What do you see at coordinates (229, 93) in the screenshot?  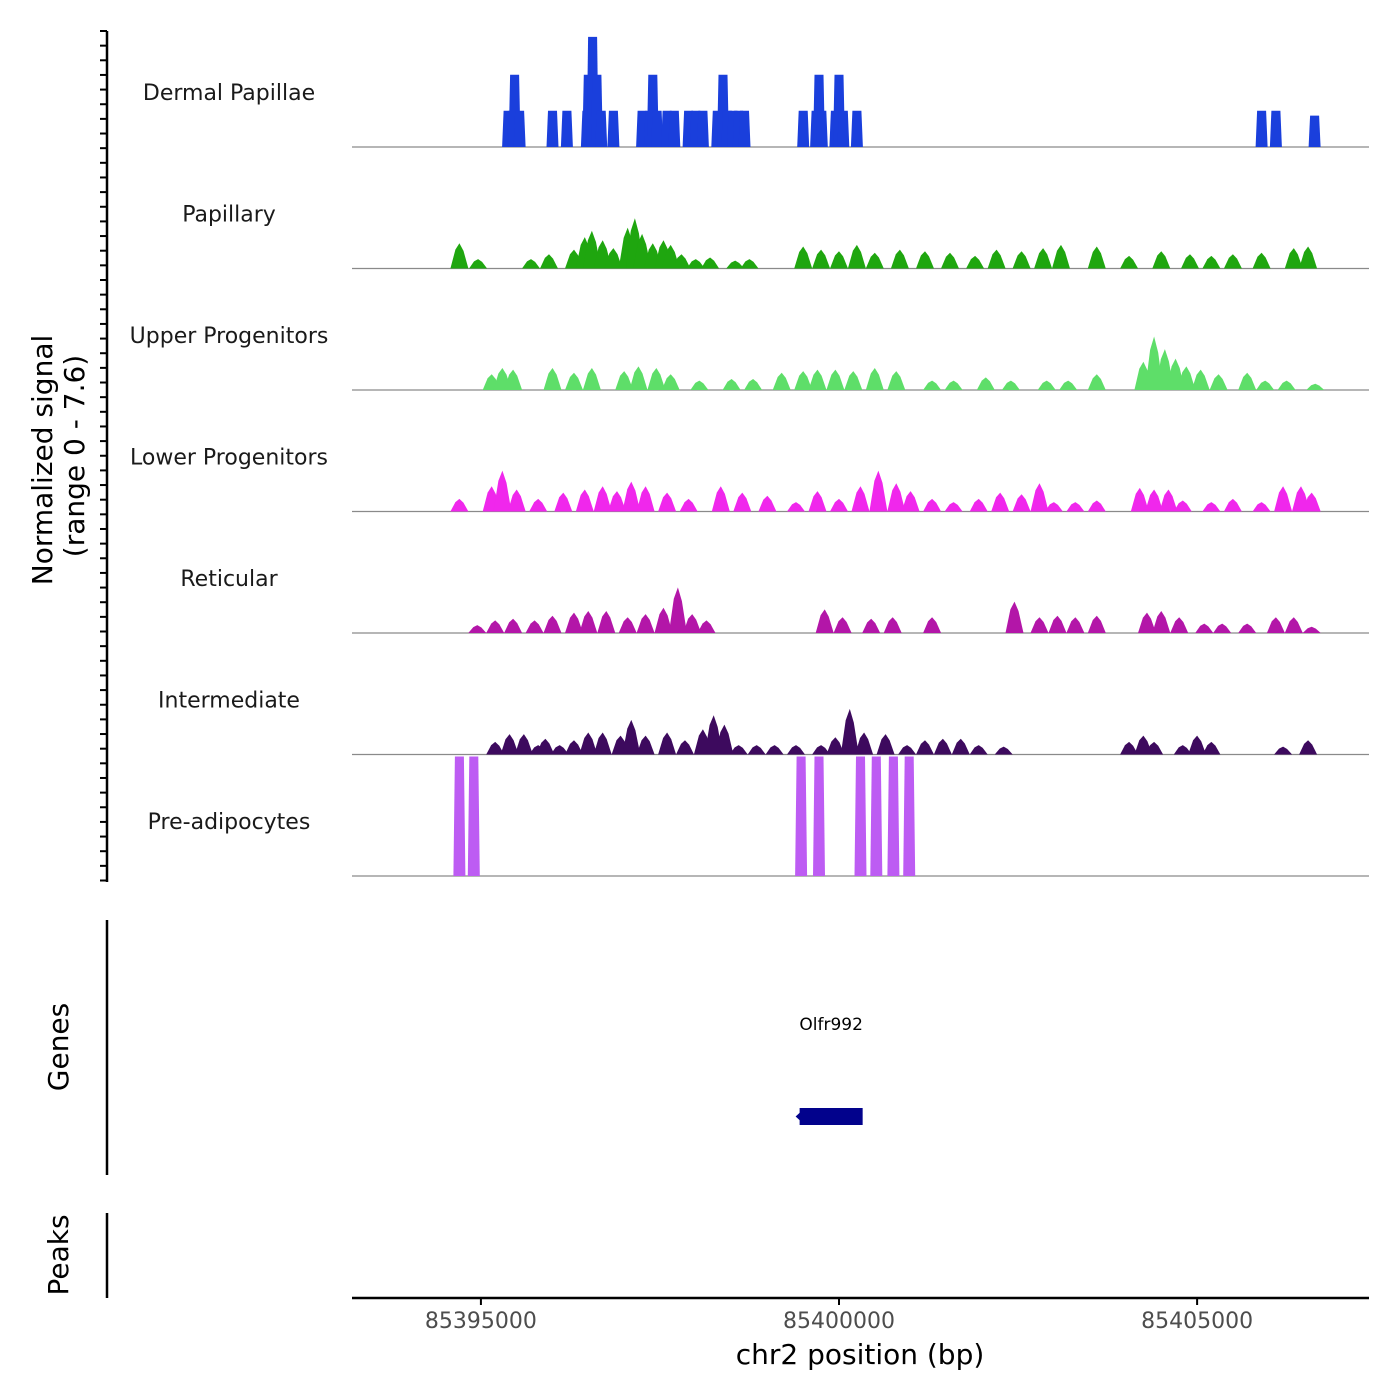 I see `track-label: Dermal Papillae` at bounding box center [229, 93].